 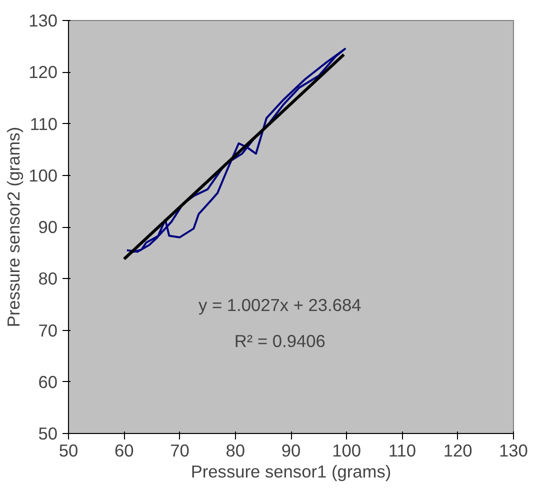 I want to click on y-tick-label: 80, so click(x=48, y=278).